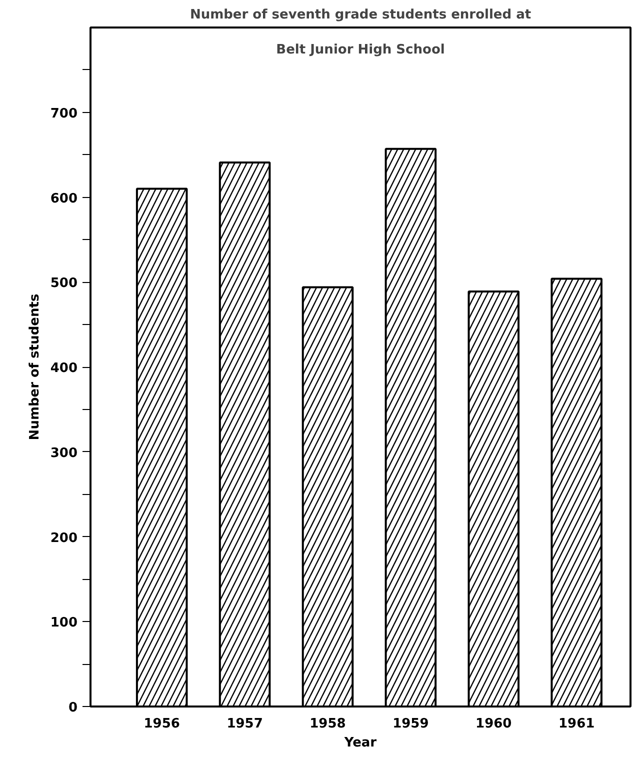 This screenshot has width=636, height=776. Describe the element at coordinates (73, 708) in the screenshot. I see `y-tick-label: 0` at that location.